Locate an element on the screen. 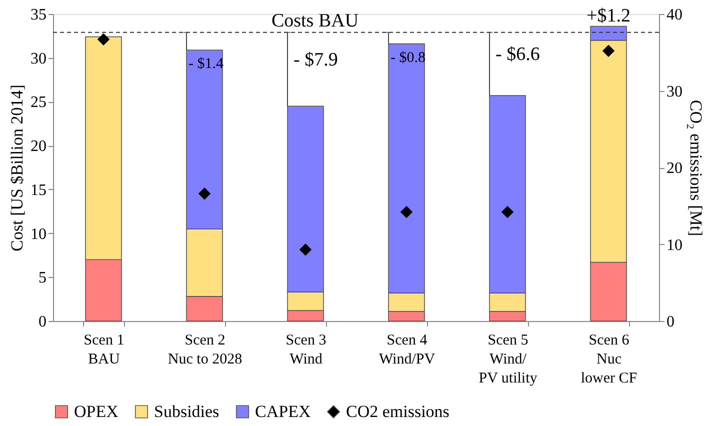 This screenshot has width=712, height=426. annotation: - $6.6 is located at coordinates (518, 54).